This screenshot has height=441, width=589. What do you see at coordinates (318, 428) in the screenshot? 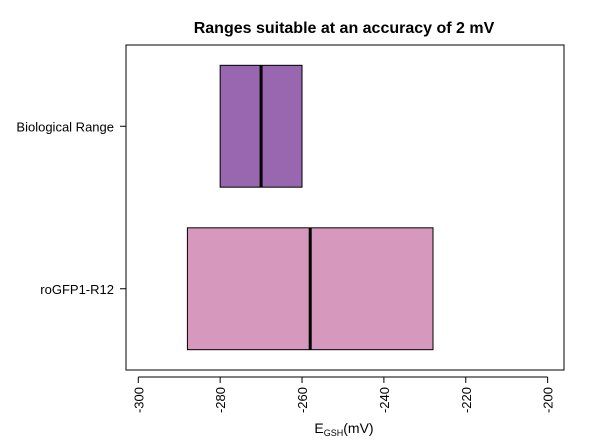
I see `x-axis-title-main: E` at bounding box center [318, 428].